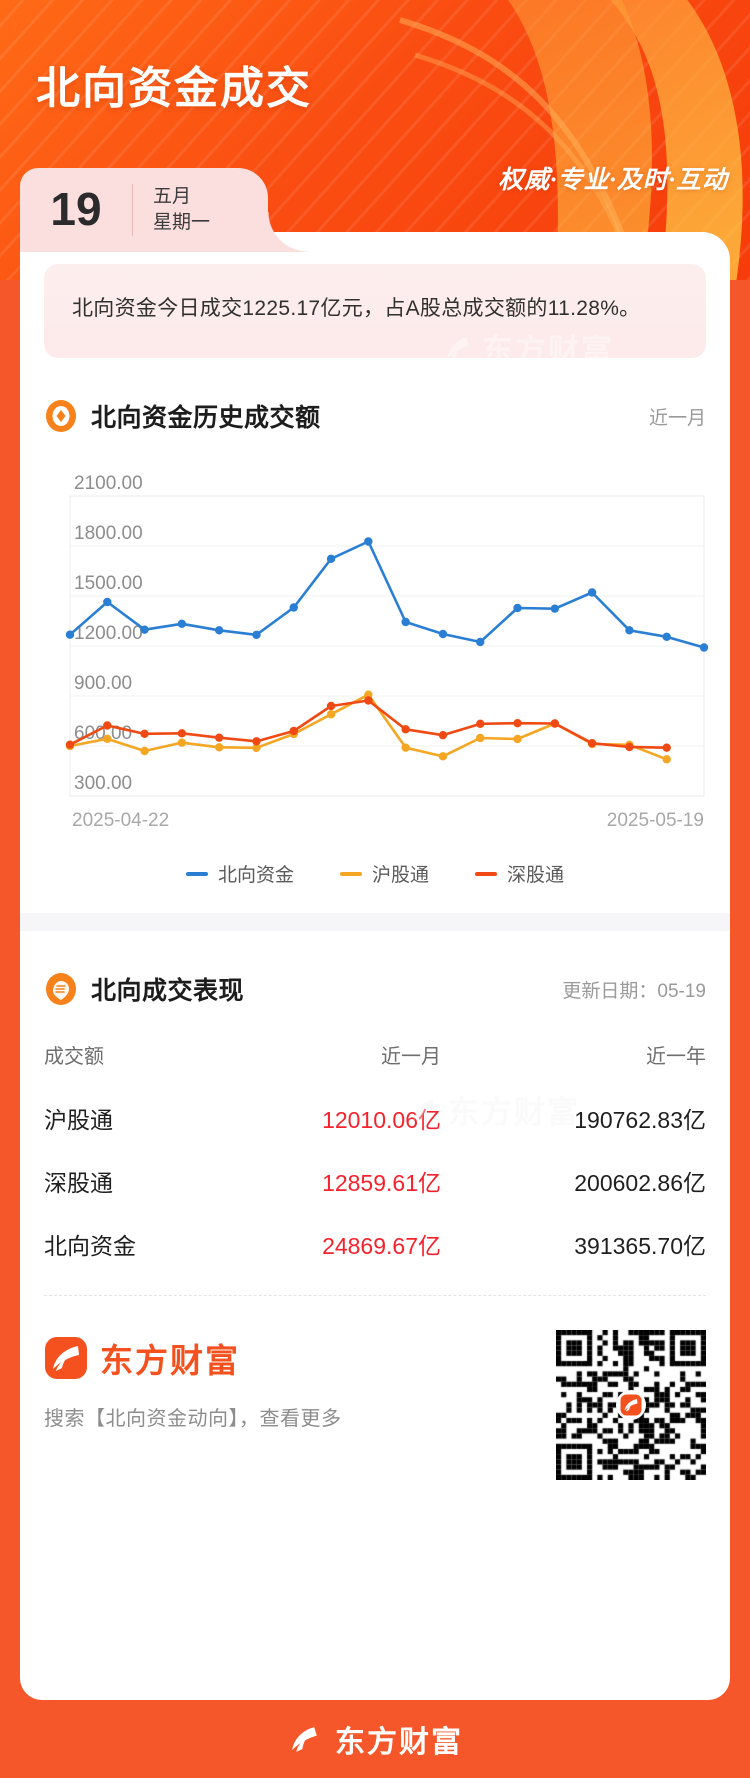 The height and width of the screenshot is (1778, 750). I want to click on summary-box: 北向资金今日成交1225.17亿元，占A股总成交额的11.28%。 东方财富, so click(375, 311).